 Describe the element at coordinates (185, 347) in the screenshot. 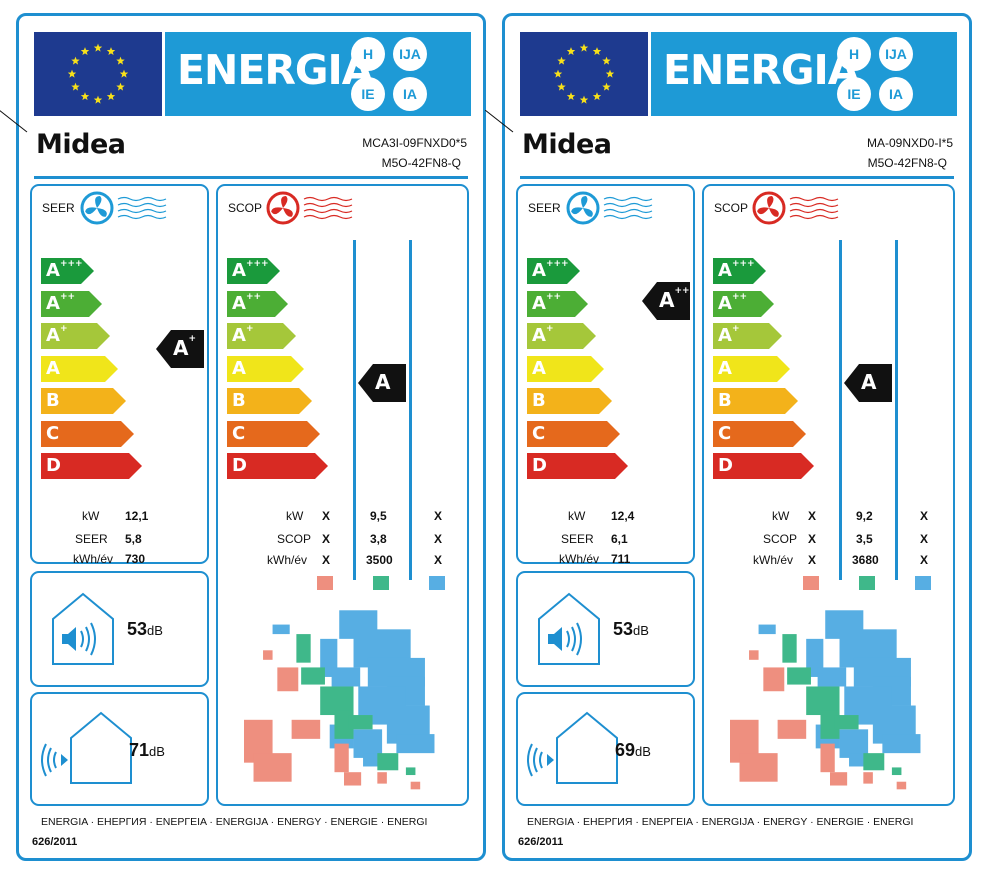

I see `seer-class: A+` at that location.